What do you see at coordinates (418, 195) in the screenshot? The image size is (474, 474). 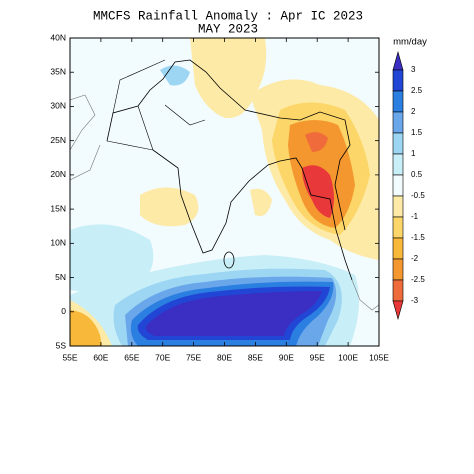 I see `colorbar-tick-label: -0.5` at bounding box center [418, 195].